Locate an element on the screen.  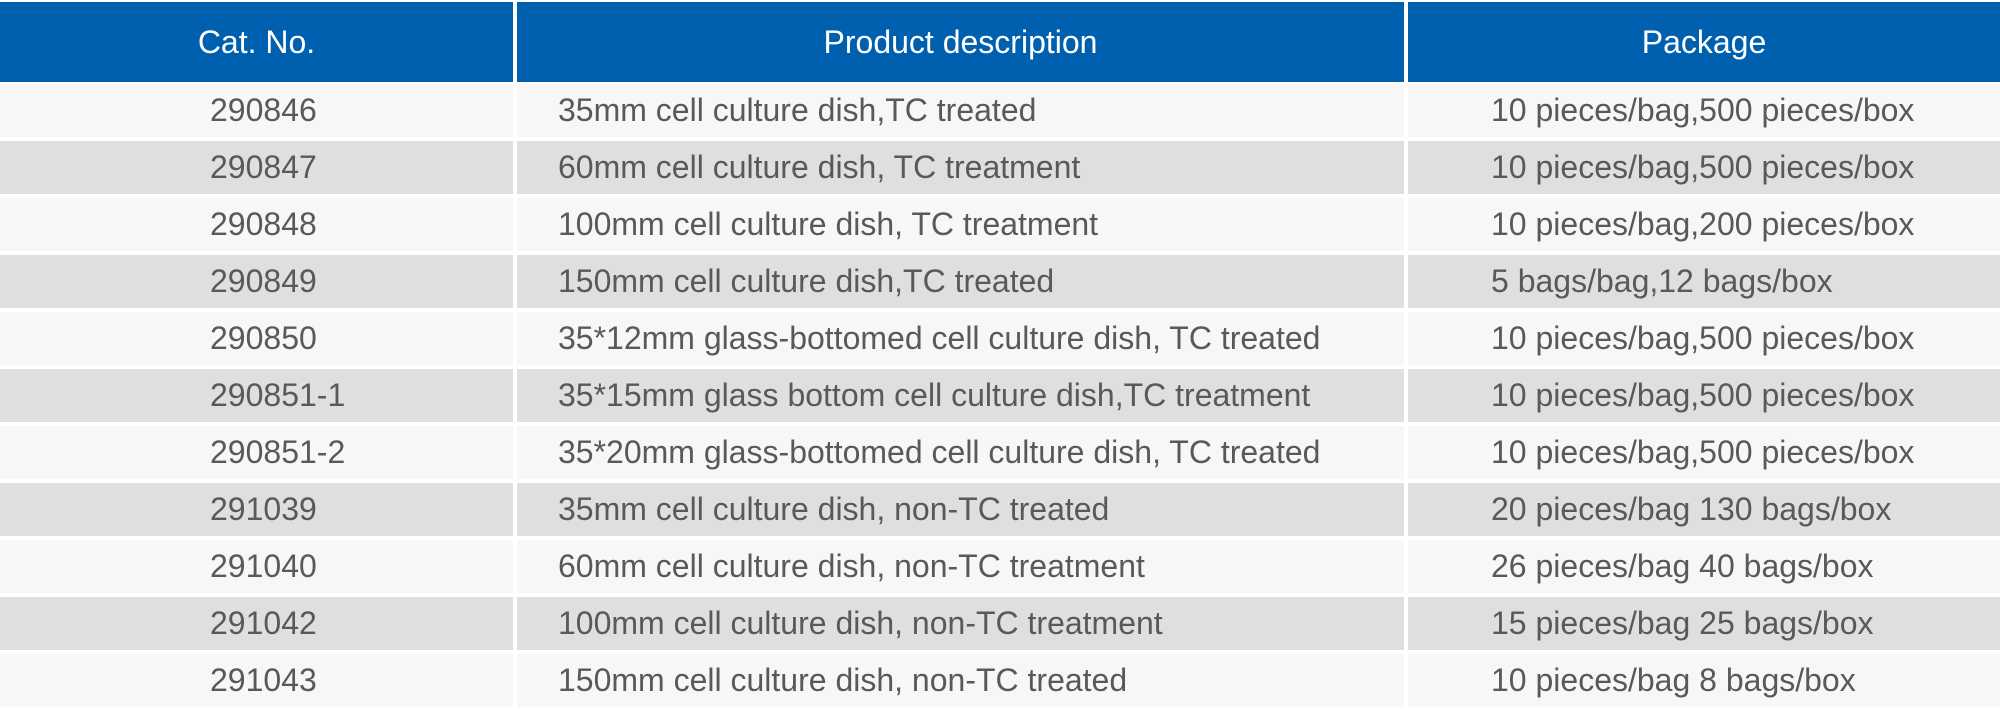
header-cat-no: Cat. No. is located at coordinates (256, 42).